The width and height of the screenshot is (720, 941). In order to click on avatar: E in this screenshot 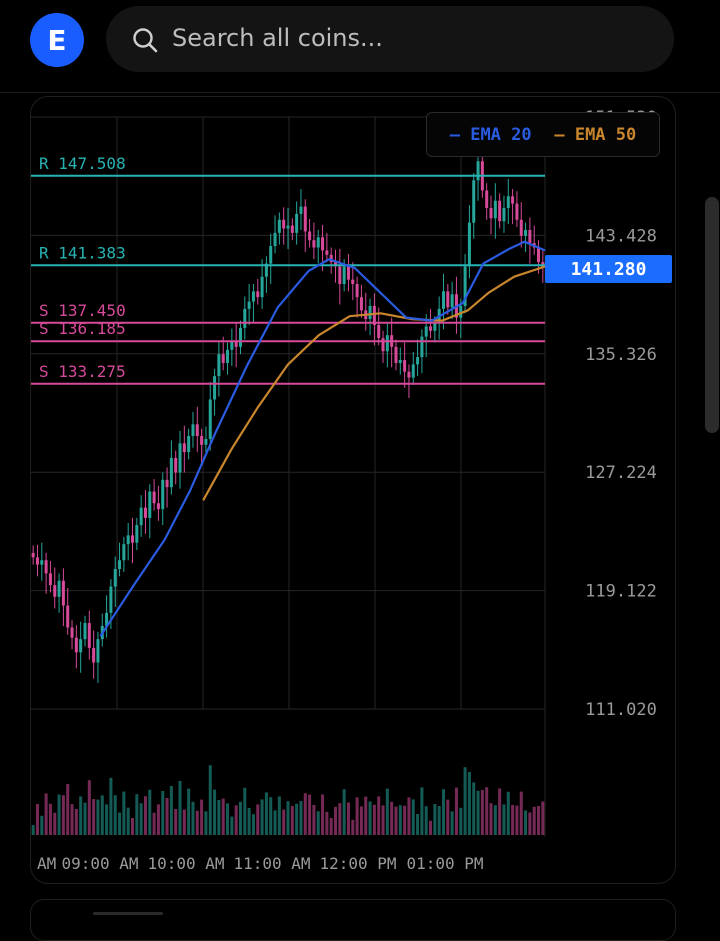, I will do `click(57, 40)`.